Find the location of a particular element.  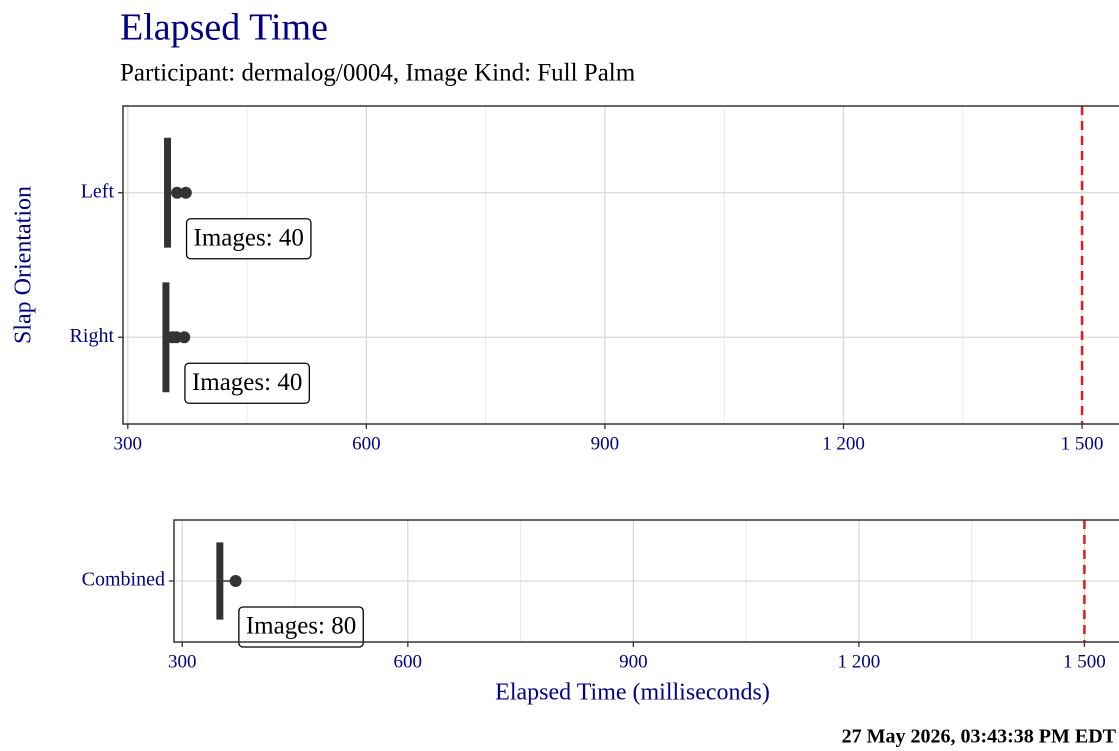

y-tick-label: Combined is located at coordinates (123, 580).